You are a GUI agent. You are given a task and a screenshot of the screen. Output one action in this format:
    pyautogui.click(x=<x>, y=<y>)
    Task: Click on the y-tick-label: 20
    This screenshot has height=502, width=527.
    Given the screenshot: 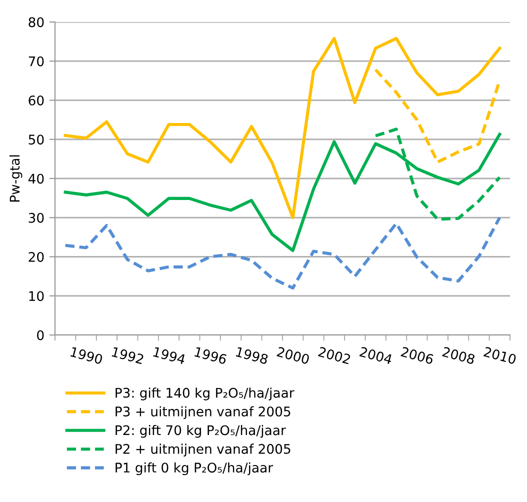 What is the action you would take?
    pyautogui.click(x=36, y=257)
    